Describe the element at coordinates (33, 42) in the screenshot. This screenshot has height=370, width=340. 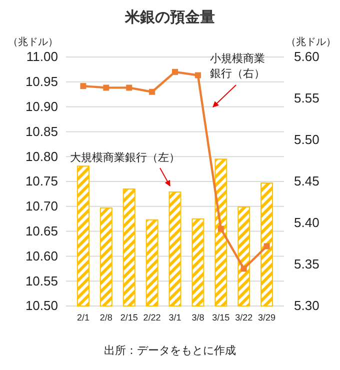
I see `y-axis-title: （兆ドル）` at that location.